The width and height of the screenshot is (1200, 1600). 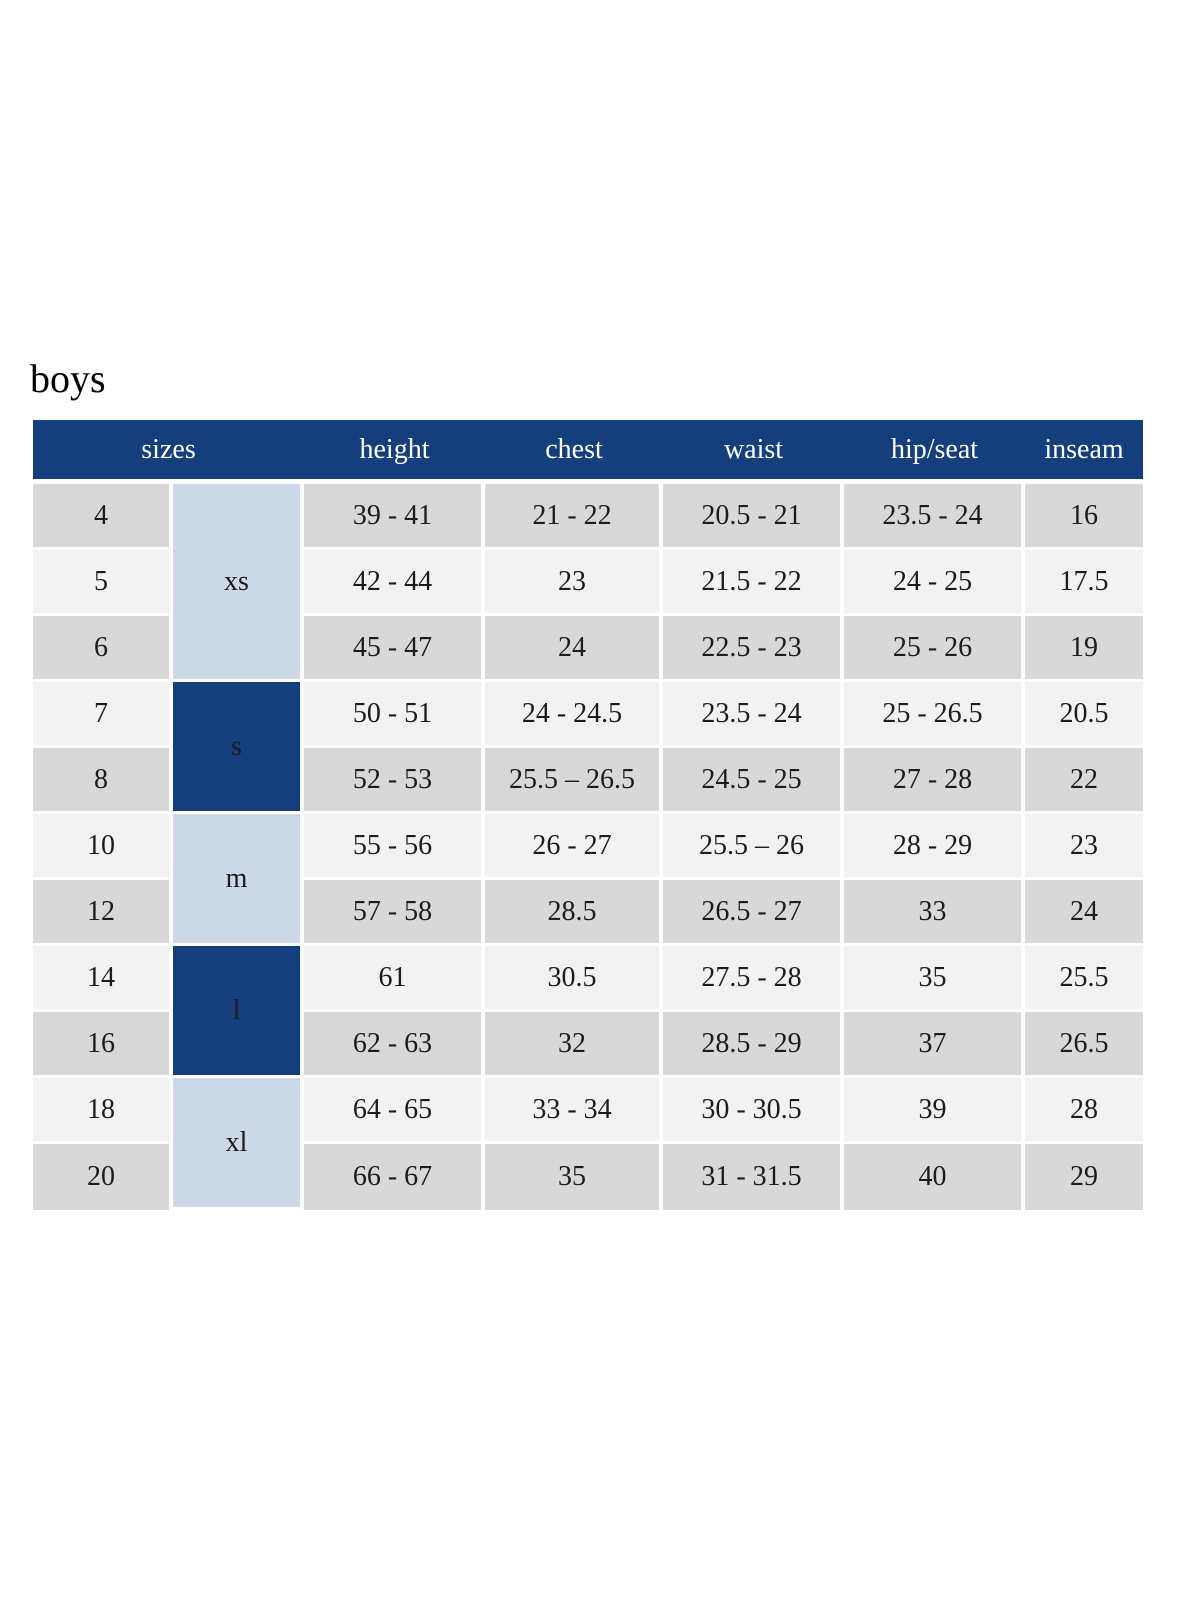 I want to click on header-row: sizes height chest waist hip/seat inseam, so click(x=588, y=452).